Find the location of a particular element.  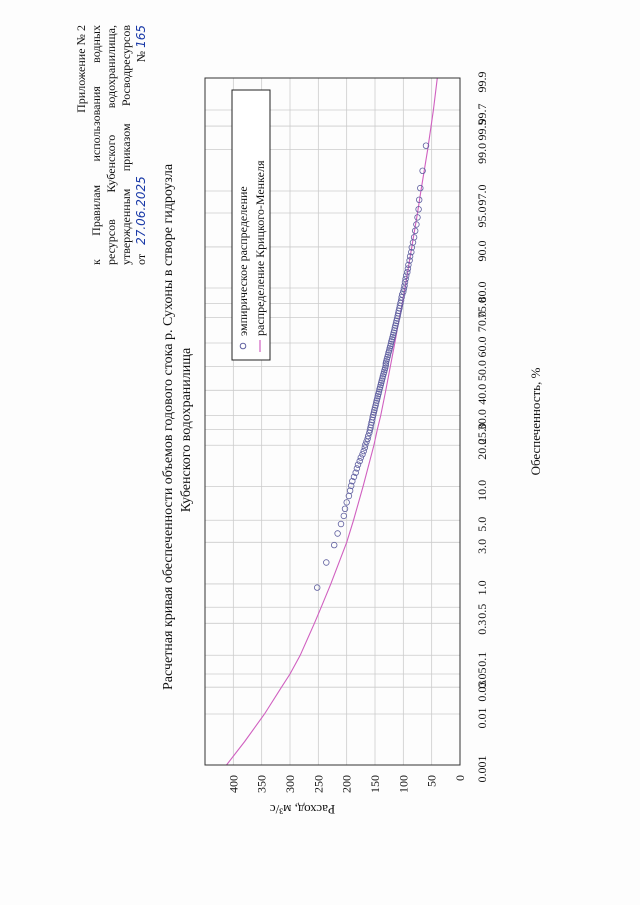

x-tick-label: 0.01 is located at coordinates (482, 718).